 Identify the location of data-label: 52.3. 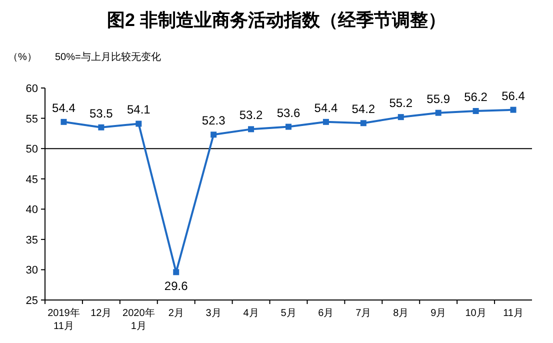
(214, 121).